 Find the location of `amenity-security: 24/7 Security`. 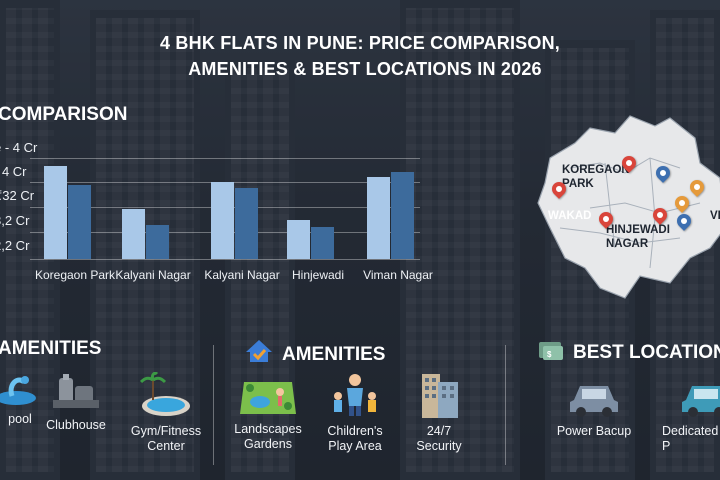

amenity-security: 24/7 Security is located at coordinates (439, 411).